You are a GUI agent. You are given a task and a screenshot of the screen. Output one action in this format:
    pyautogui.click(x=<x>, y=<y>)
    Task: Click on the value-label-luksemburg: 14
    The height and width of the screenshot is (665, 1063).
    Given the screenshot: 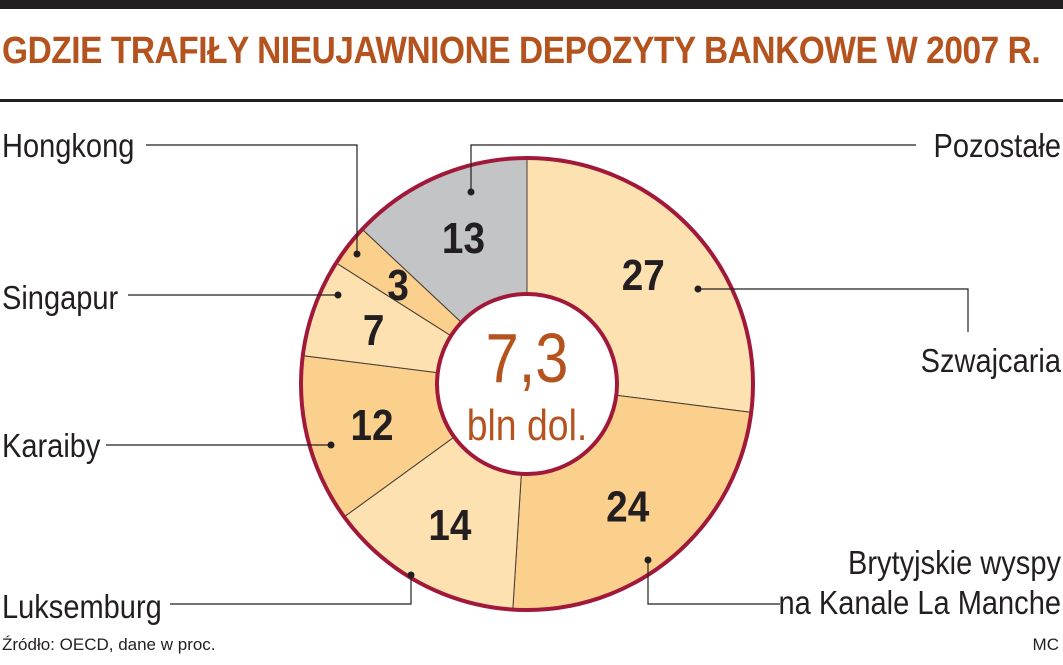 What is the action you would take?
    pyautogui.click(x=449, y=525)
    